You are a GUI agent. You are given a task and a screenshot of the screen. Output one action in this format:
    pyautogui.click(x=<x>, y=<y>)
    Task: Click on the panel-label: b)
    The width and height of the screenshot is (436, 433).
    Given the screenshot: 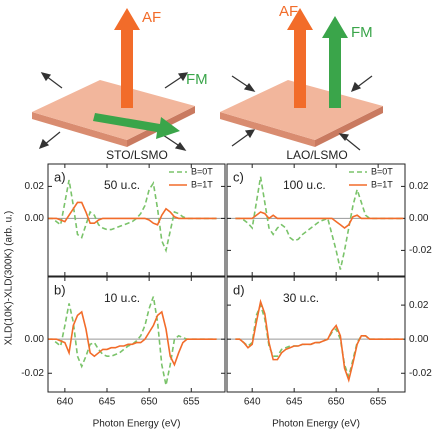 What is the action you would take?
    pyautogui.click(x=60, y=289)
    